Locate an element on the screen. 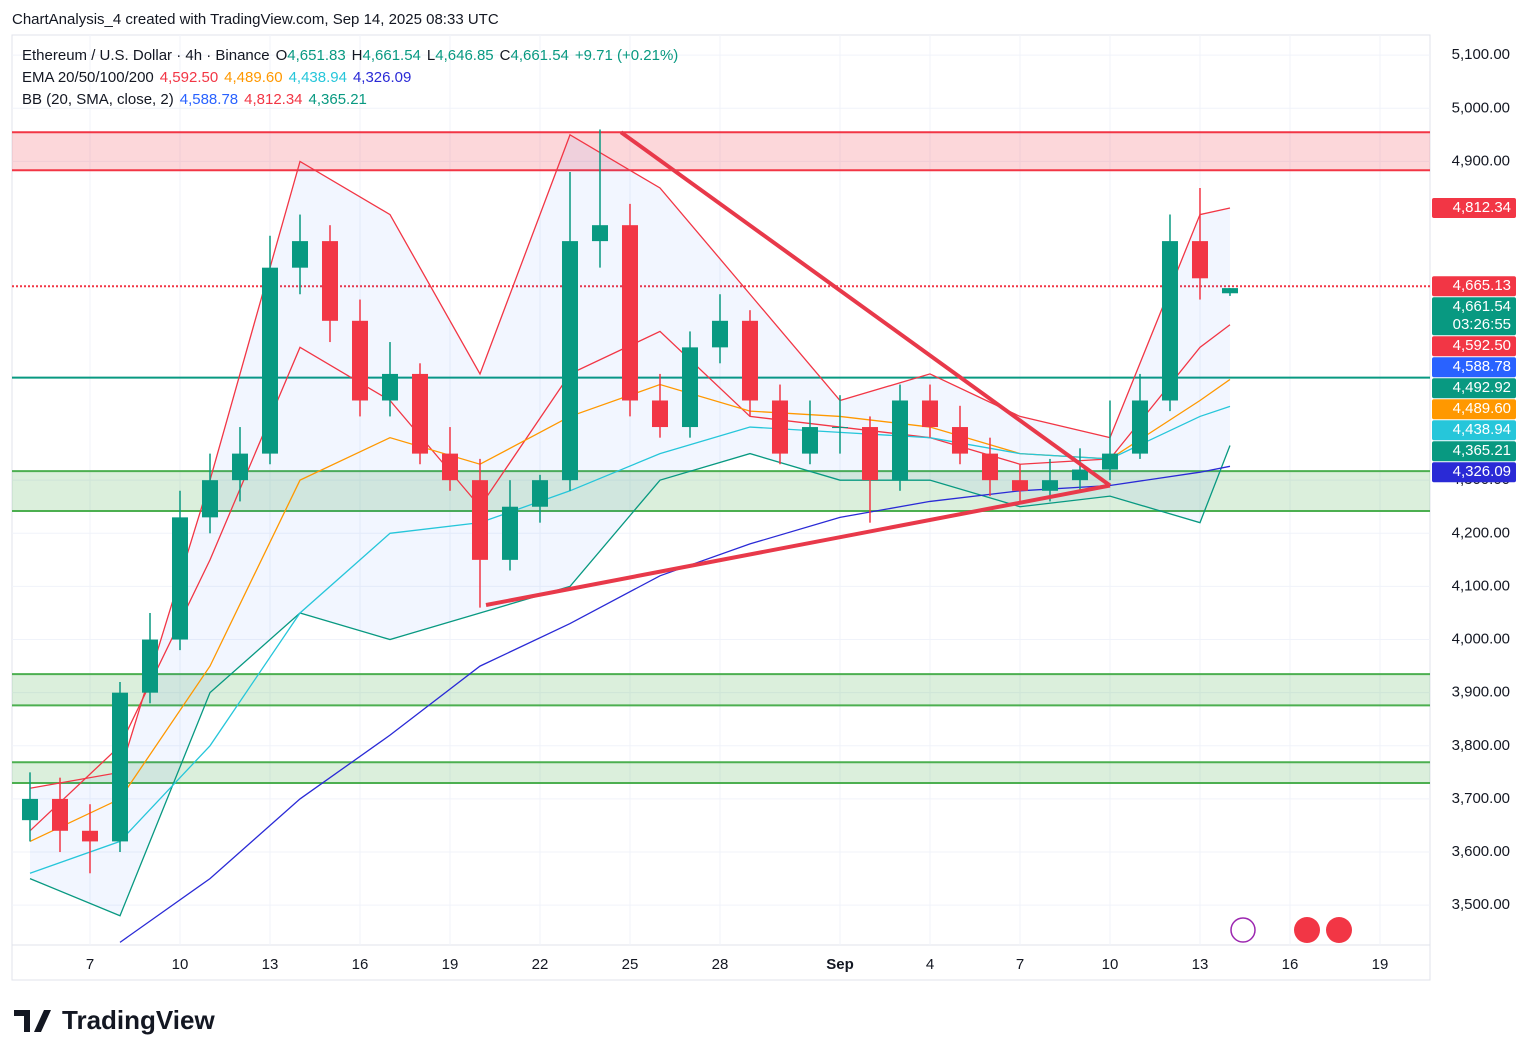 The height and width of the screenshot is (1064, 1536). ohlc-name: C is located at coordinates (505, 55).